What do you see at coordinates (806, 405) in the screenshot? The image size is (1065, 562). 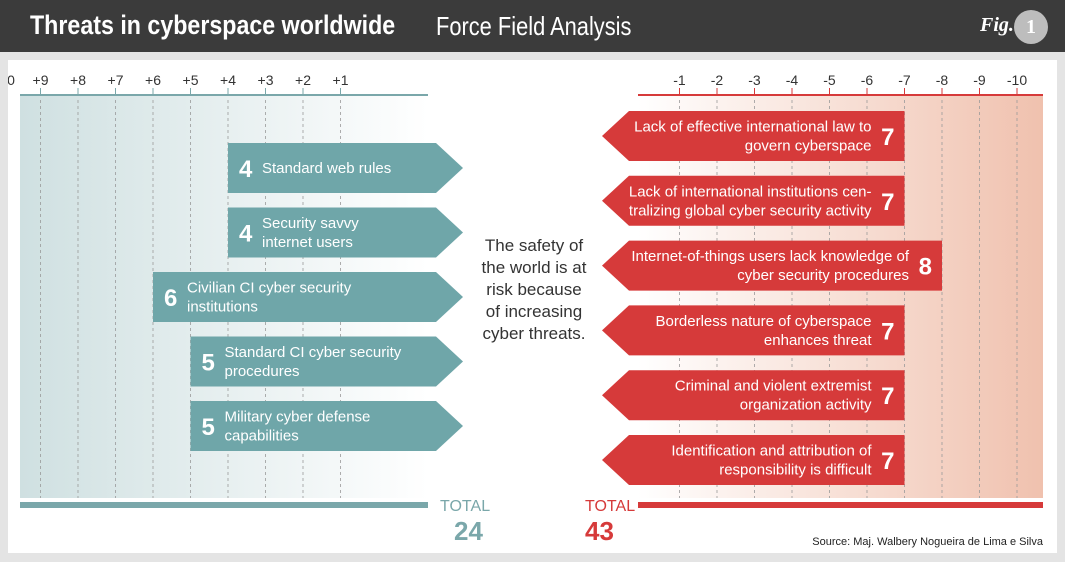 I see `force-label: organization activity` at bounding box center [806, 405].